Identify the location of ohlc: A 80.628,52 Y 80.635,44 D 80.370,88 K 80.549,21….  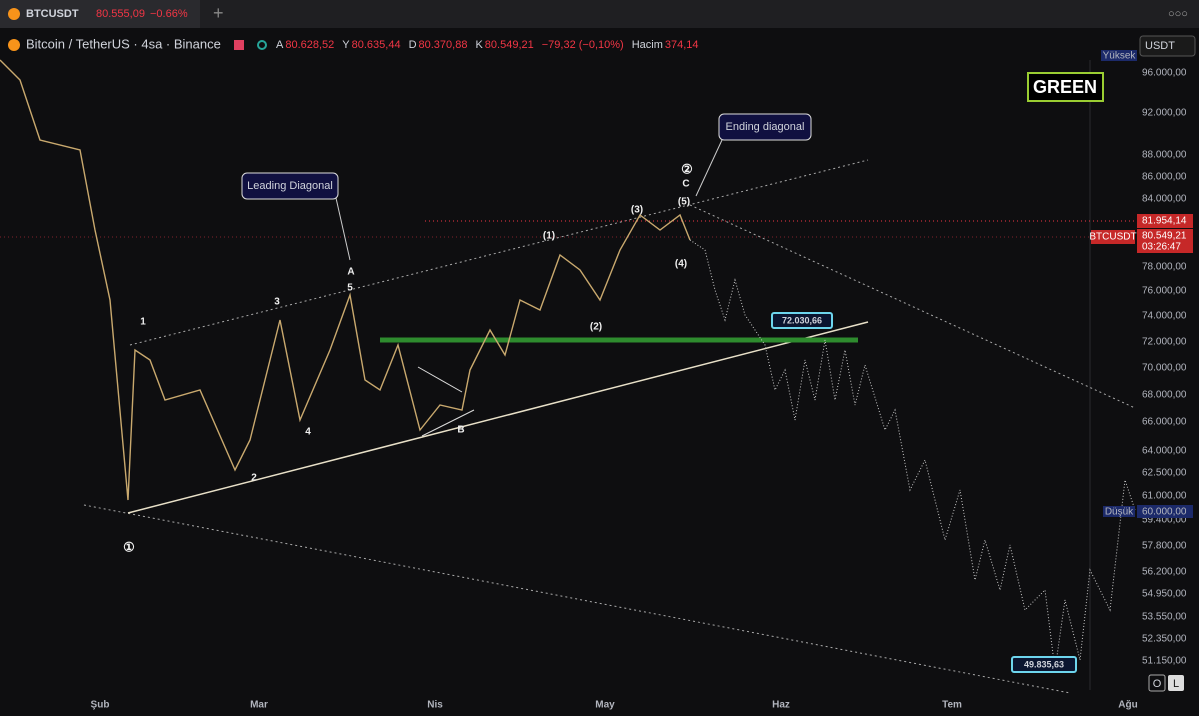
(487, 45).